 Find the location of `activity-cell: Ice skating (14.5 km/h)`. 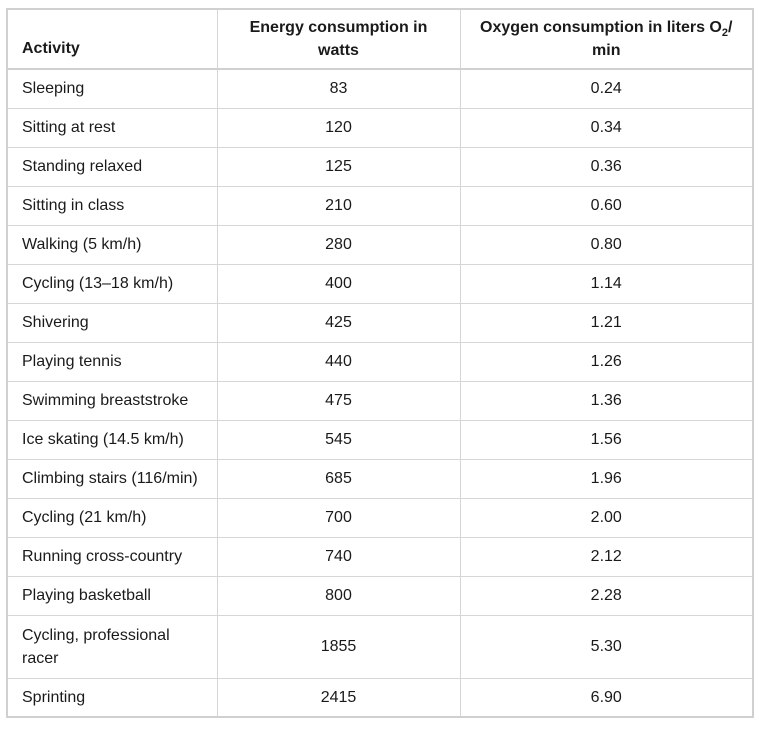

activity-cell: Ice skating (14.5 km/h) is located at coordinates (112, 439).